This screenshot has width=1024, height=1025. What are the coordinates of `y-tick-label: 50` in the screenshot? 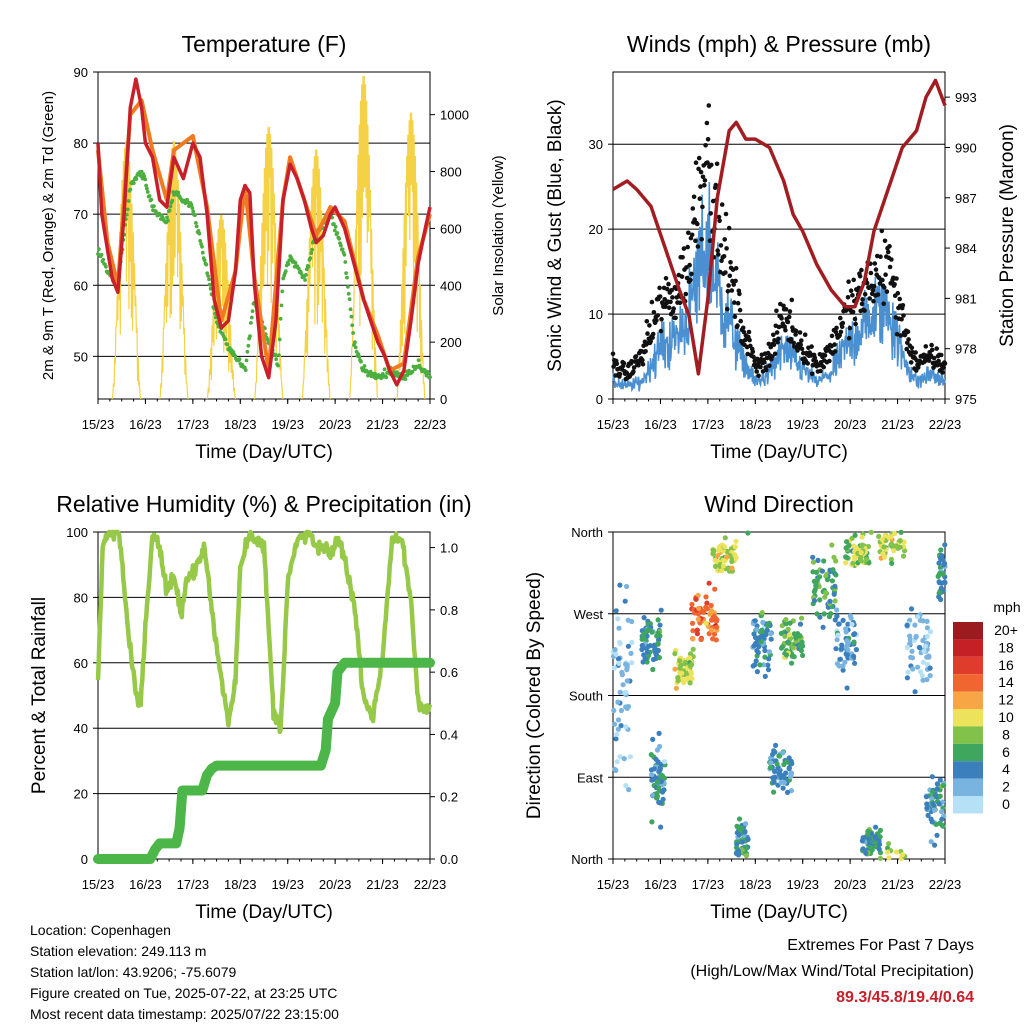 It's located at (81, 356).